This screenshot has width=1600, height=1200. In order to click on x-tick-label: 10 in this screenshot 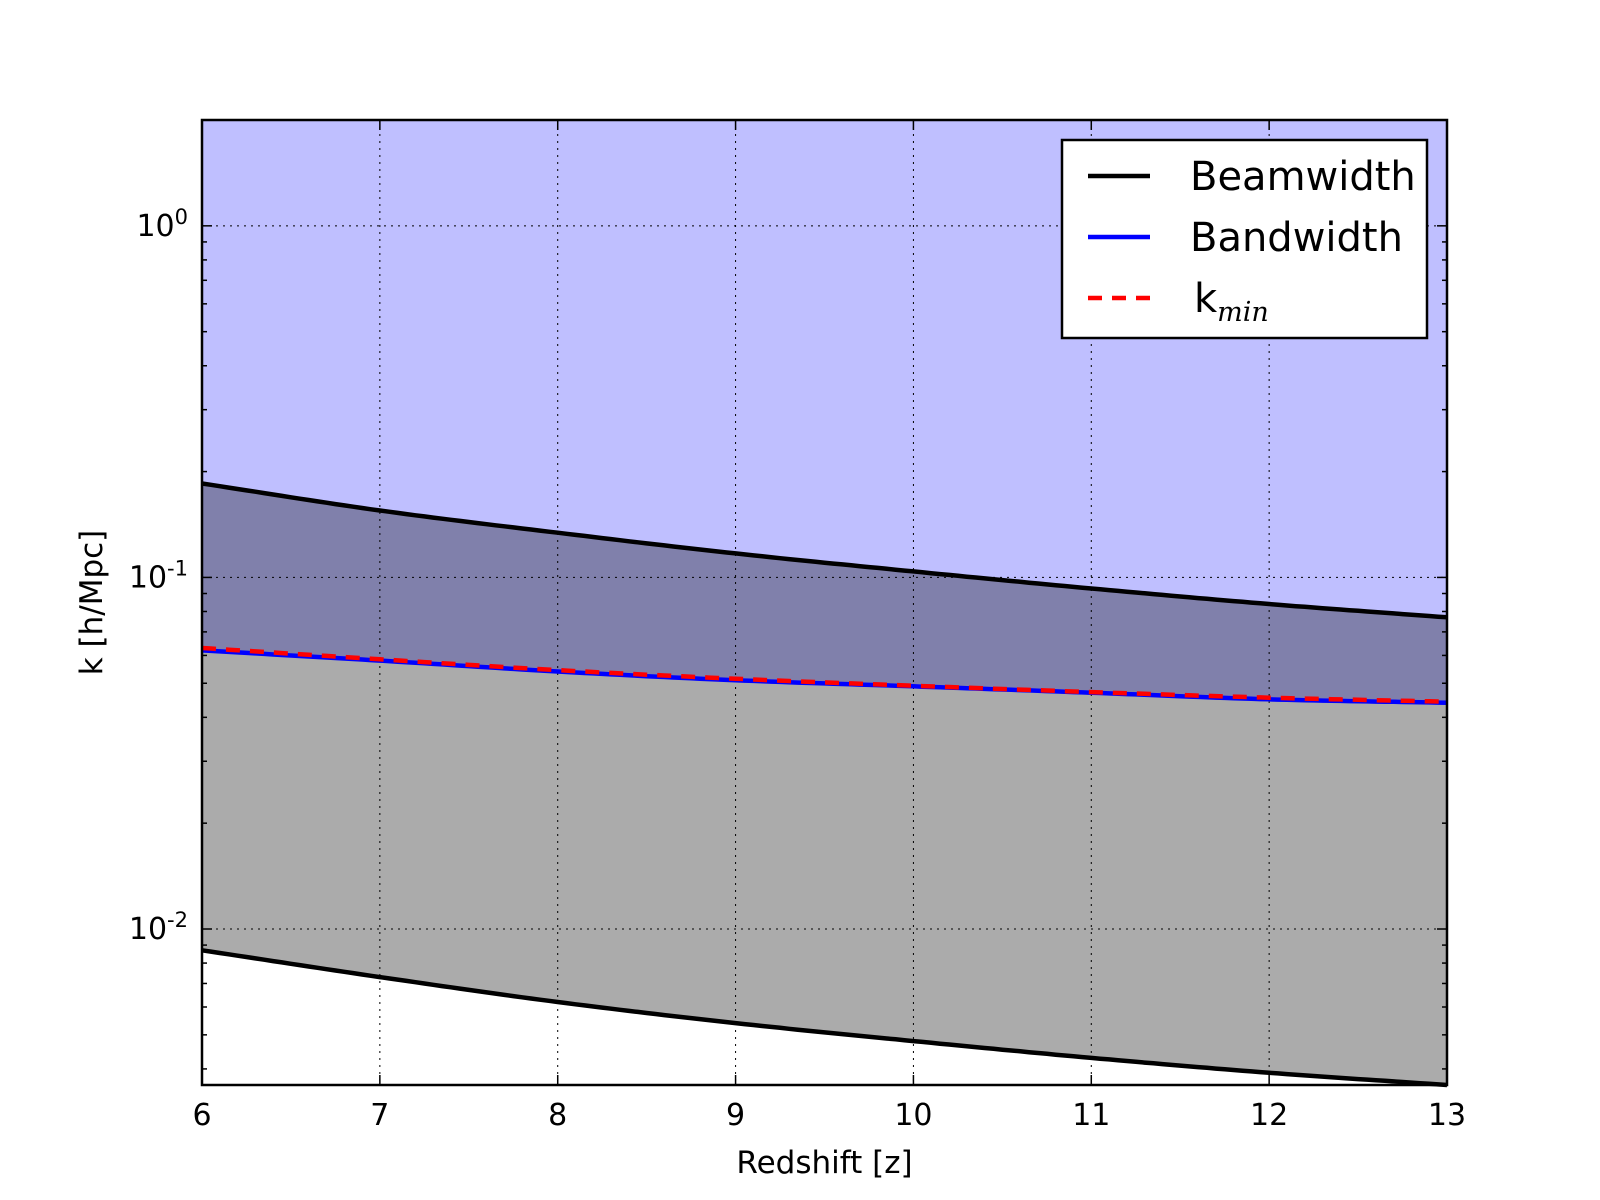, I will do `click(913, 1115)`.